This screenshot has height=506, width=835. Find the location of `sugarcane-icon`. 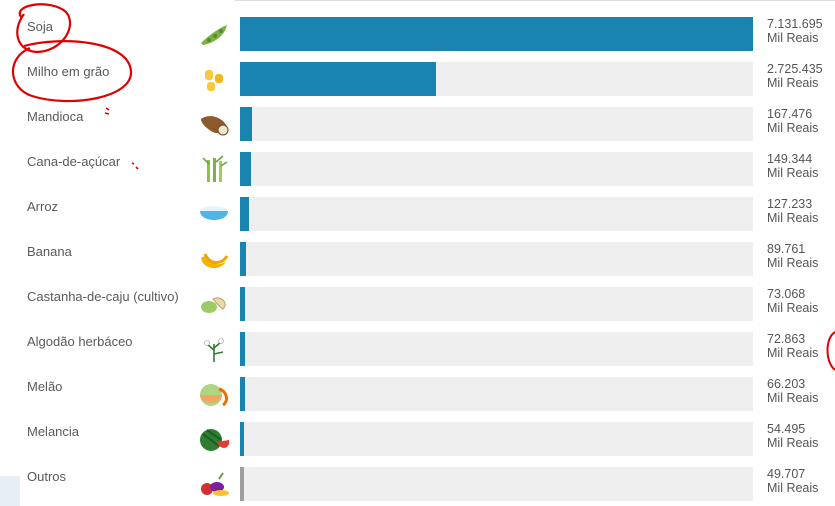

sugarcane-icon is located at coordinates (214, 169).